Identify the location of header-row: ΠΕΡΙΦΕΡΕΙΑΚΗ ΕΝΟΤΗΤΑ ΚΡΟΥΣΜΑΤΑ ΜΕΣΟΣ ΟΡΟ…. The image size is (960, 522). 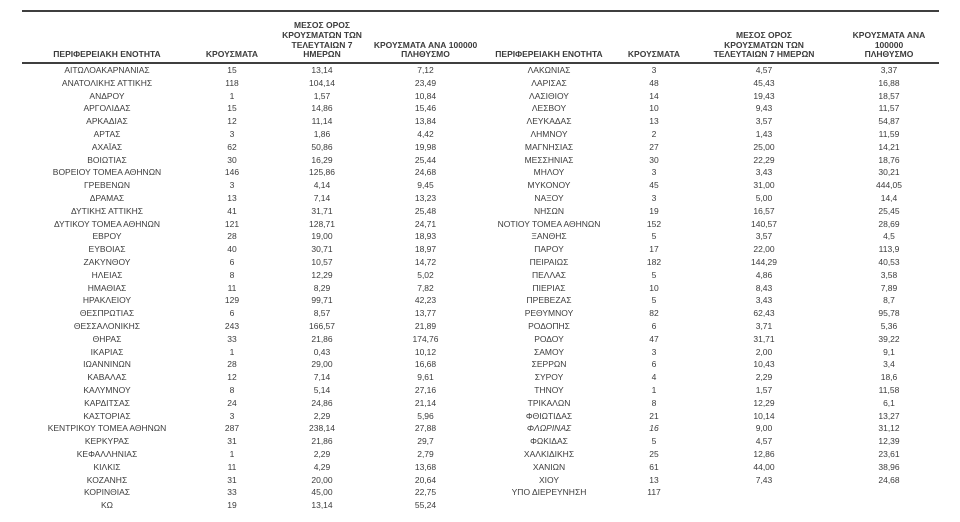
(480, 37).